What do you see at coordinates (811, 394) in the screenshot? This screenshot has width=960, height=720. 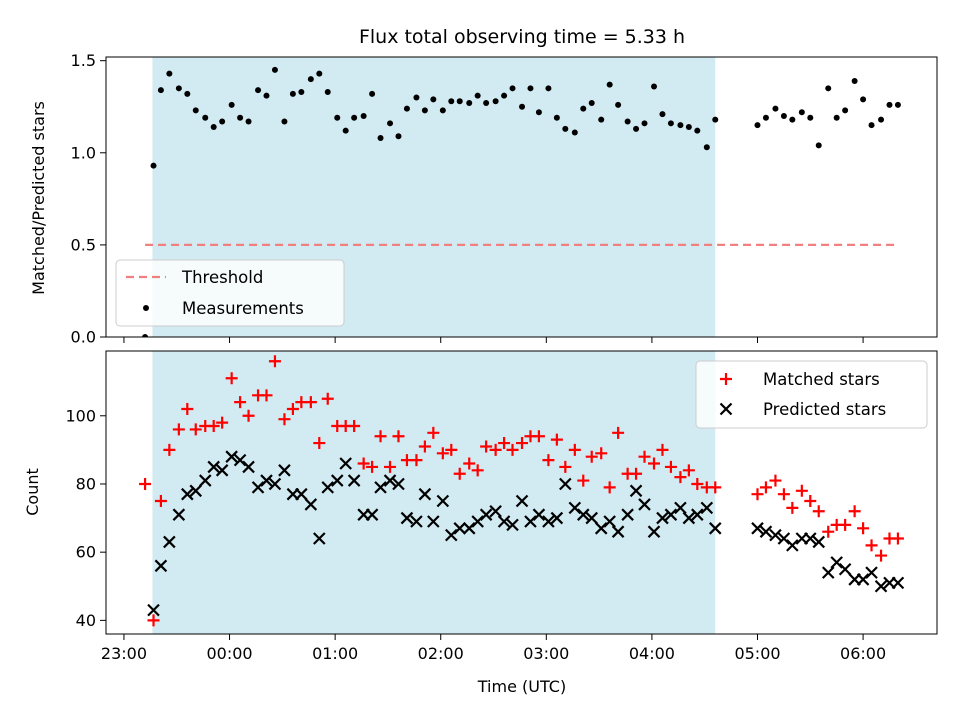 I see `legend-box` at bounding box center [811, 394].